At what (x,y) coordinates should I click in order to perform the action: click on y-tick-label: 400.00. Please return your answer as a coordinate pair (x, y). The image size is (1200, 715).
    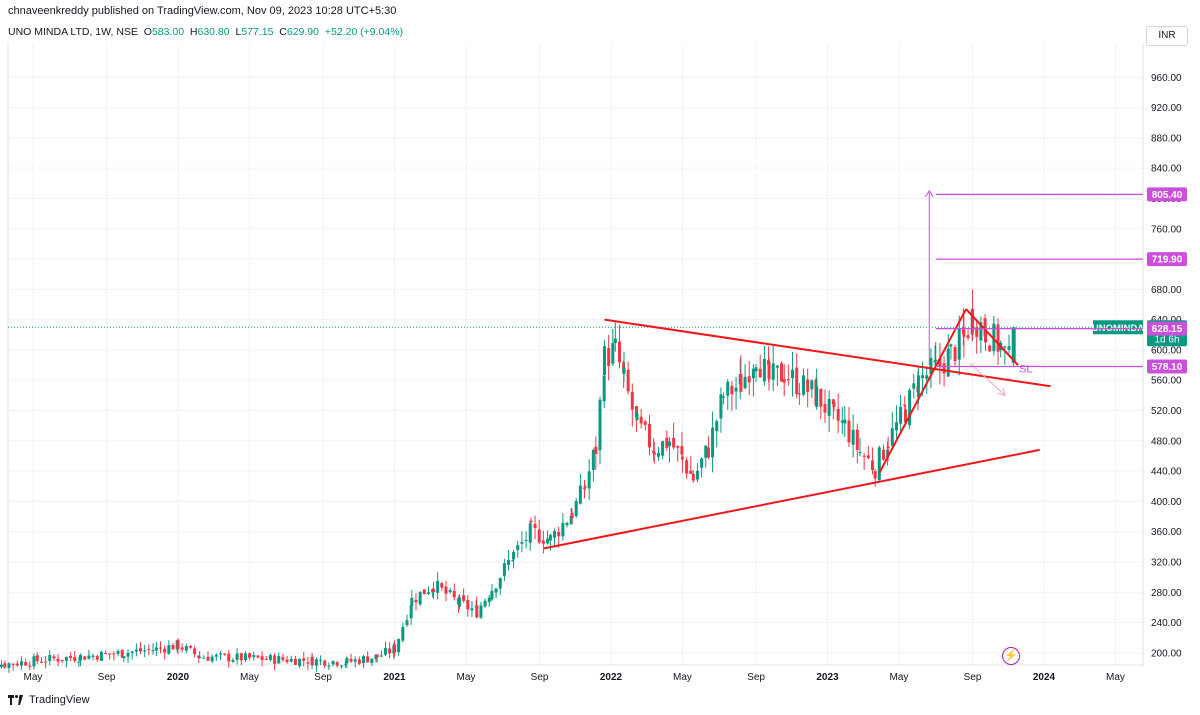
    Looking at the image, I should click on (1166, 502).